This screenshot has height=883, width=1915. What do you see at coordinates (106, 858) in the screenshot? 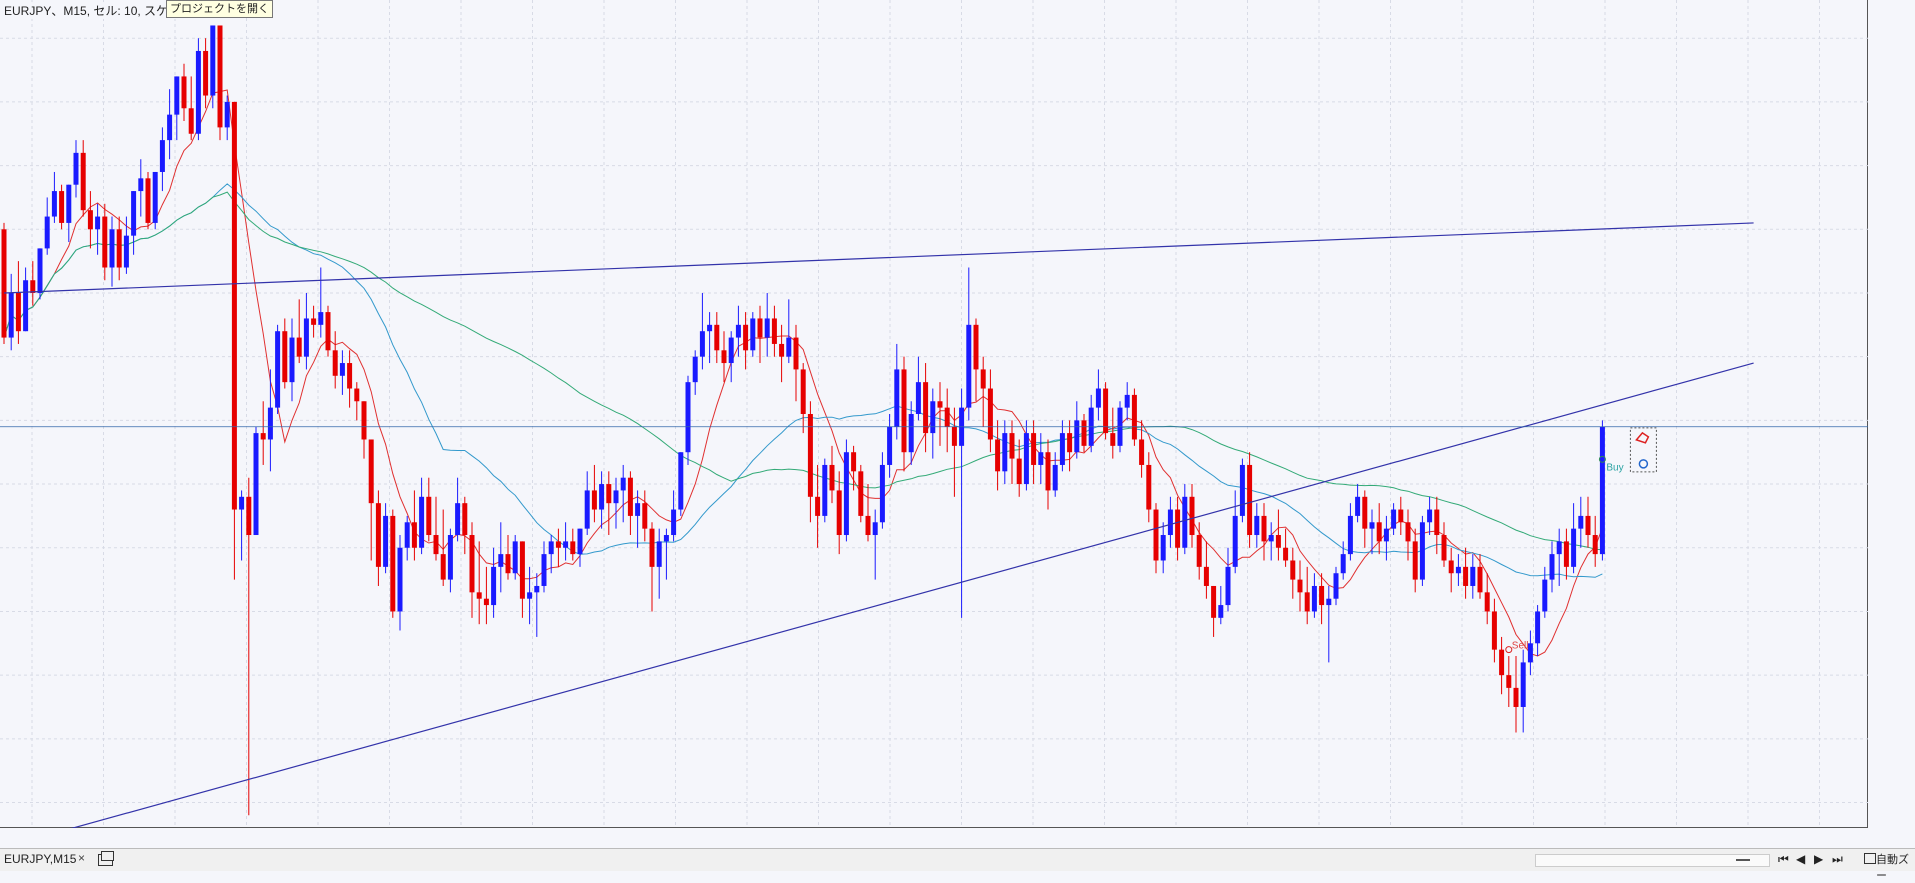
I see `window-icon` at bounding box center [106, 858].